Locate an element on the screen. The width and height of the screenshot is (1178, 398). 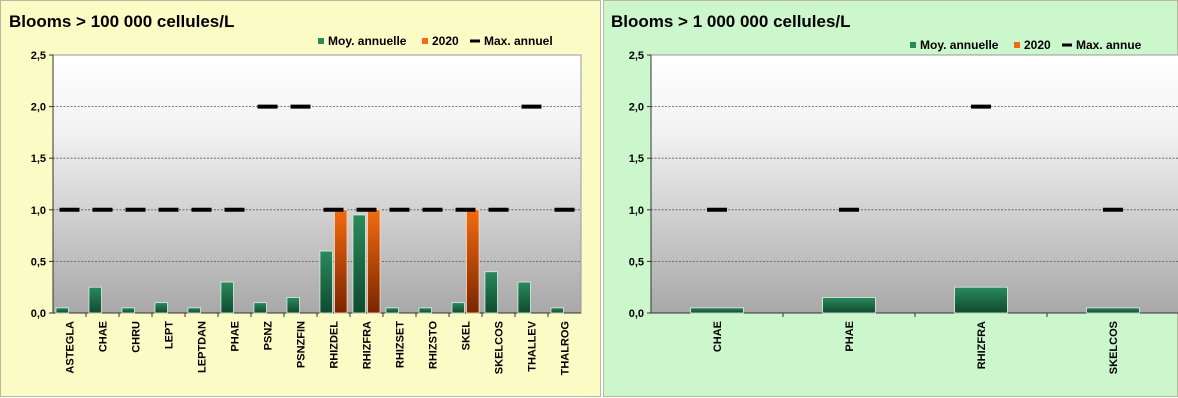
x-tick-label: LEPT is located at coordinates (170, 335).